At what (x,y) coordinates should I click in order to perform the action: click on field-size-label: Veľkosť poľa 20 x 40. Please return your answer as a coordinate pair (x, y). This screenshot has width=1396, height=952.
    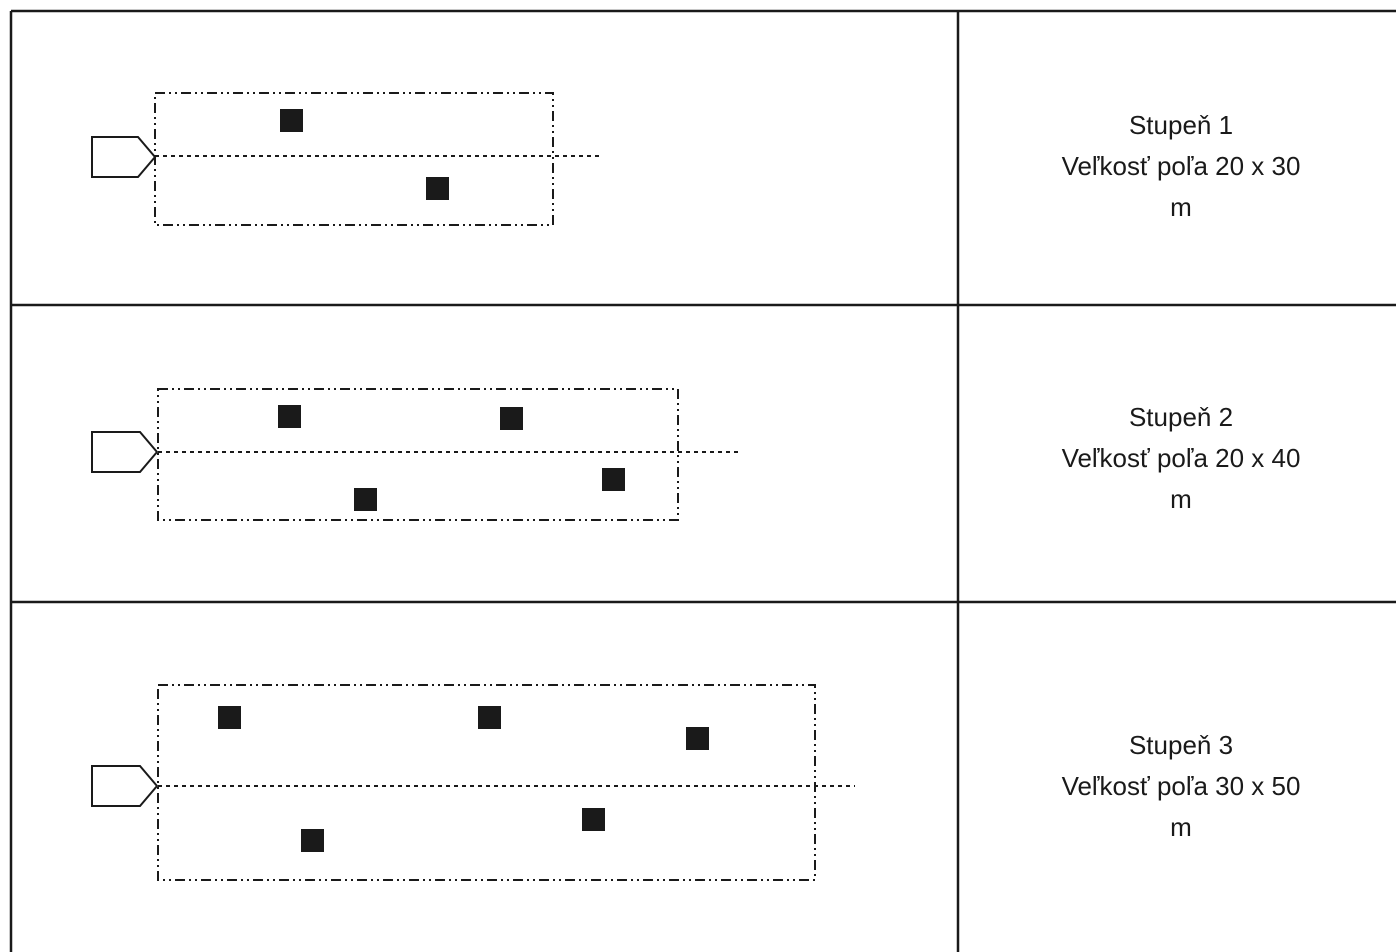
    Looking at the image, I should click on (1181, 458).